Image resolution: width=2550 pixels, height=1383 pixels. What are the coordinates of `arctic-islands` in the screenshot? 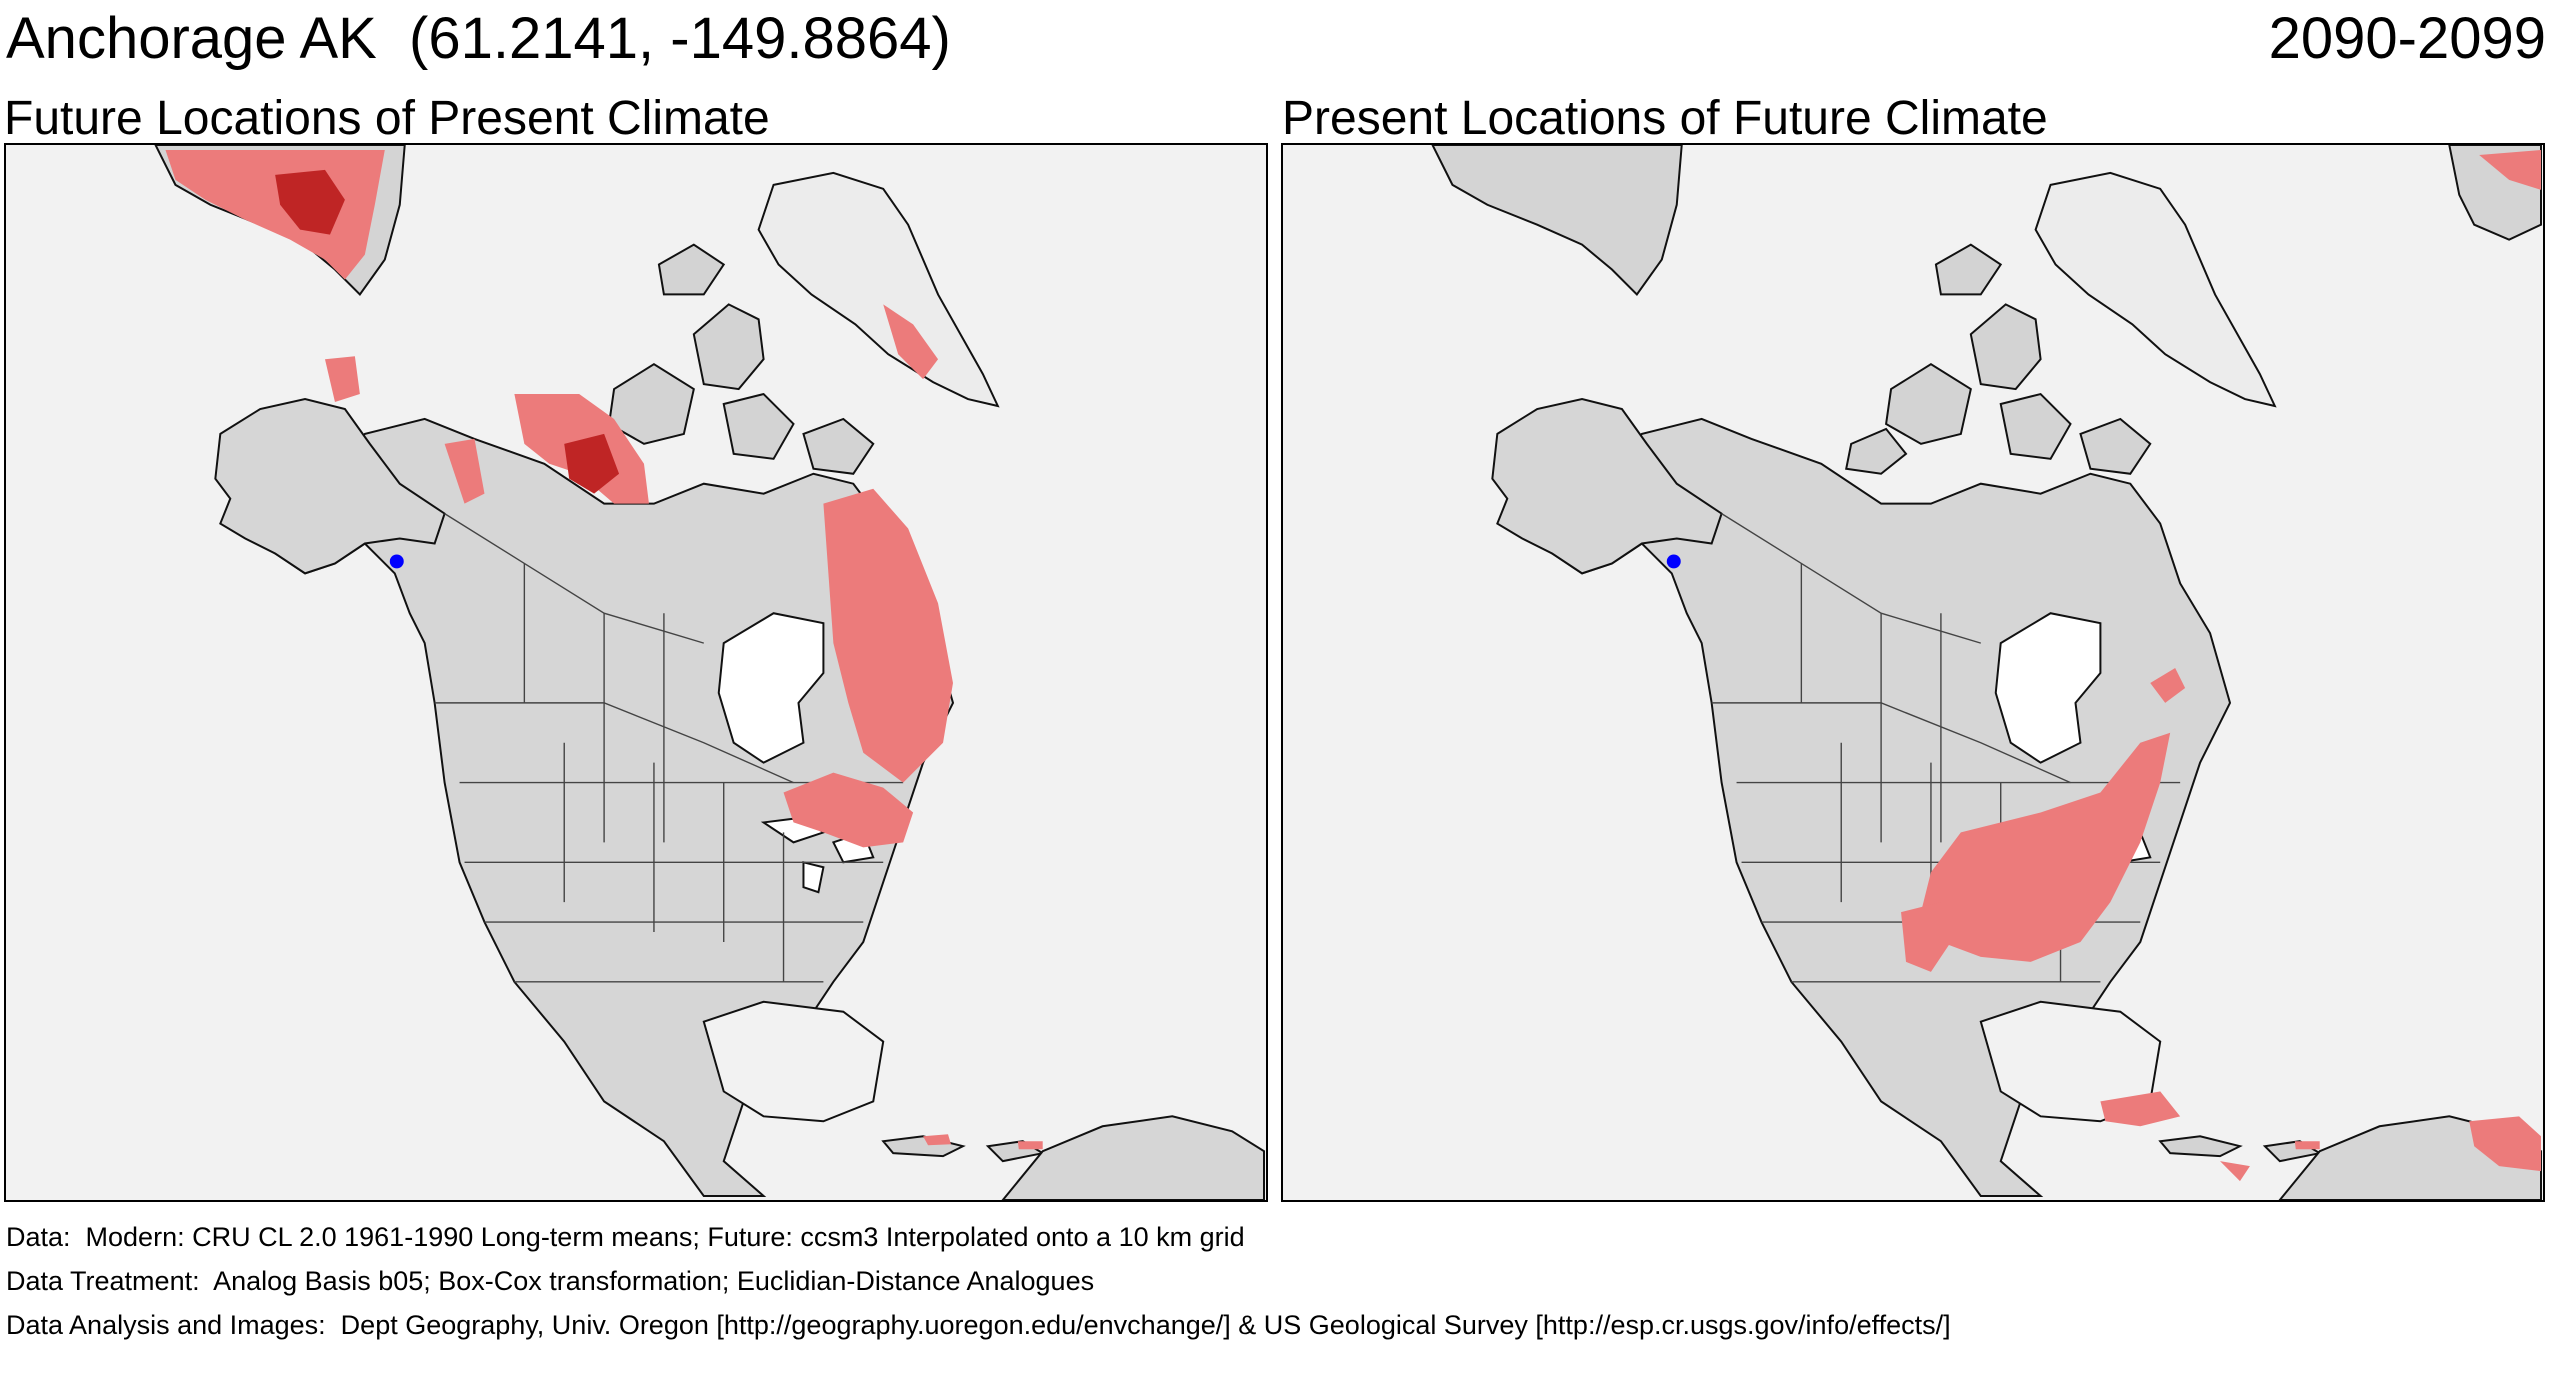 It's located at (1998, 359).